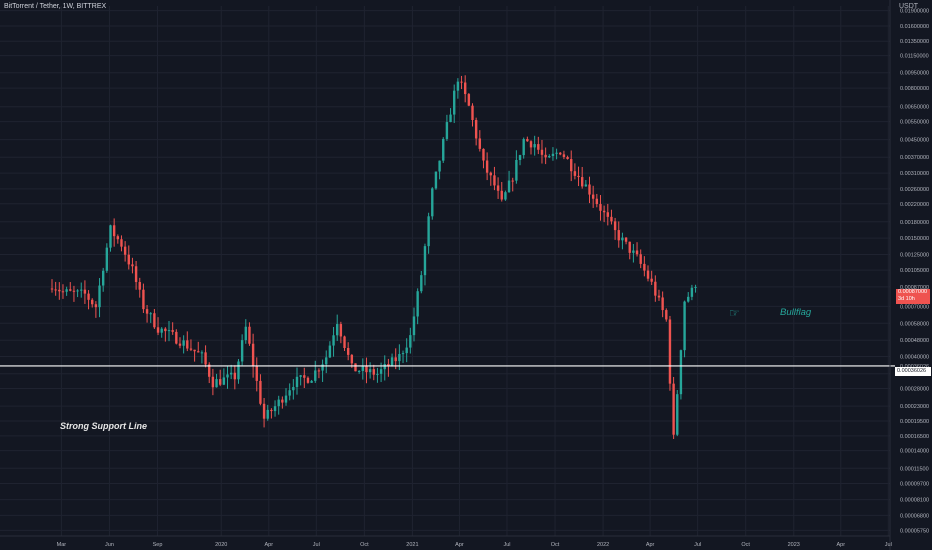  Describe the element at coordinates (914, 190) in the screenshot. I see `y-tick-label: 0.00260000` at that location.